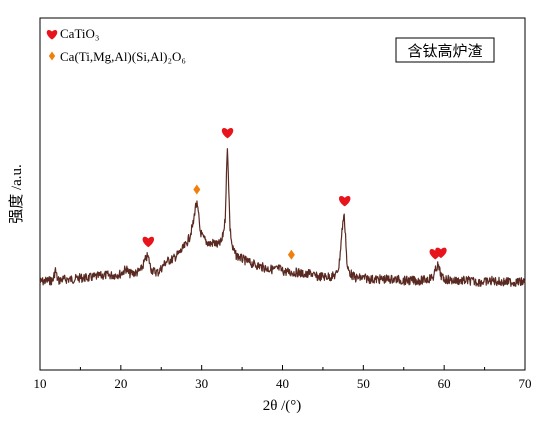  What do you see at coordinates (282, 383) in the screenshot?
I see `x-tick-label: 40` at bounding box center [282, 383].